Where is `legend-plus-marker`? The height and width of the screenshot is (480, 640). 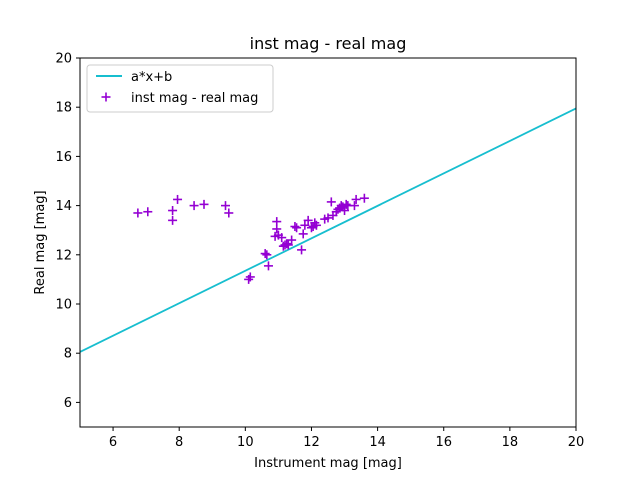 legend-plus-marker is located at coordinates (106, 97).